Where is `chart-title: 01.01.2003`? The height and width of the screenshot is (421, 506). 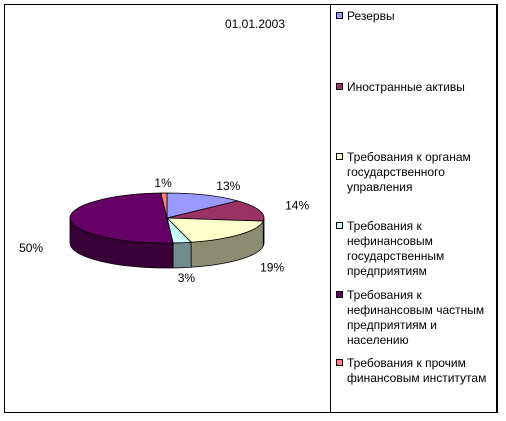 chart-title: 01.01.2003 is located at coordinates (255, 24).